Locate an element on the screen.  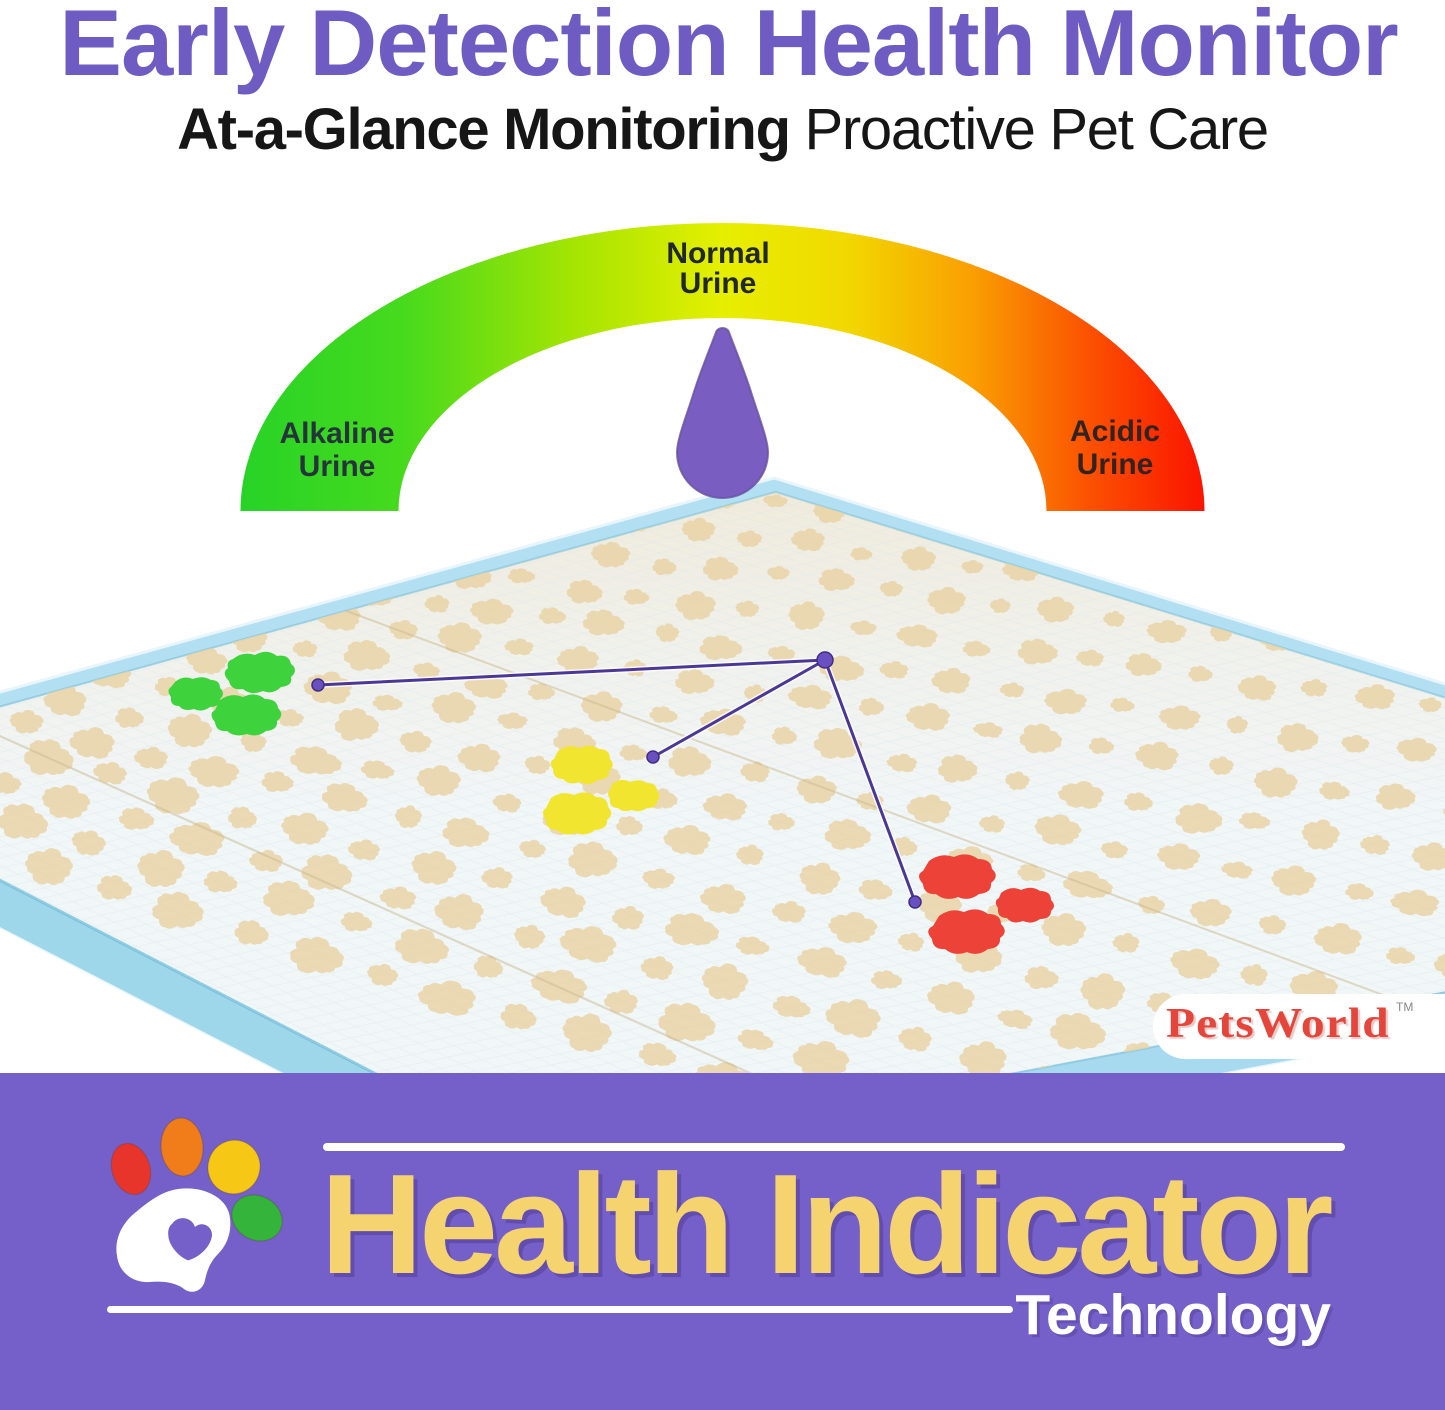
svg-text: Alkaline is located at coordinates (336, 433).